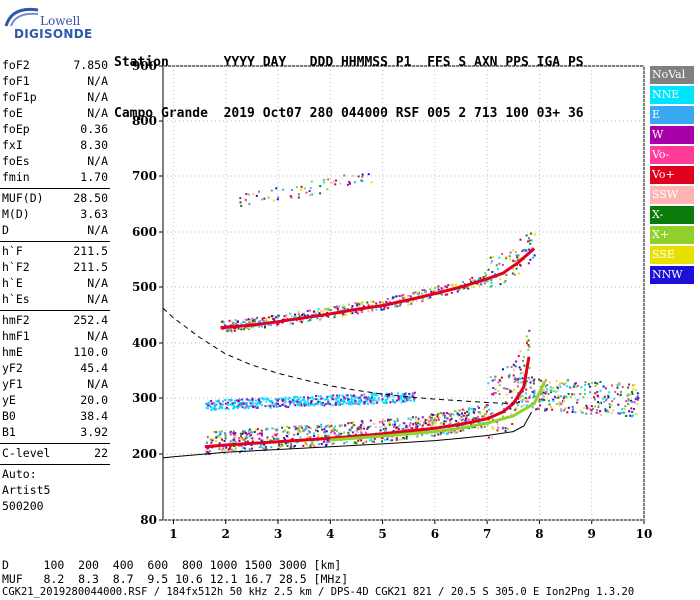  Describe the element at coordinates (97, 336) in the screenshot. I see `param-value: N/A` at that location.